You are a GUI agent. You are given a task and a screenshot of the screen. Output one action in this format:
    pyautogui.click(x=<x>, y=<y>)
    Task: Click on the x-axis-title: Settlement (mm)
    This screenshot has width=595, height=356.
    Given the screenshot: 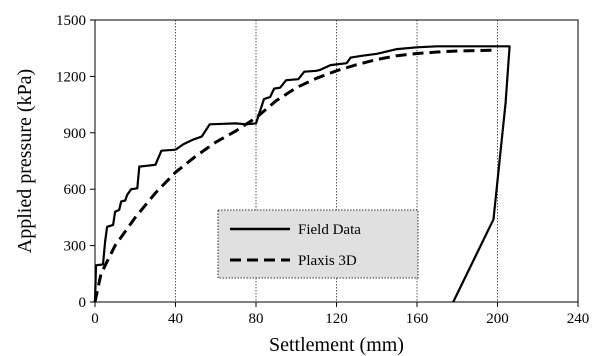 What is the action you would take?
    pyautogui.click(x=336, y=345)
    